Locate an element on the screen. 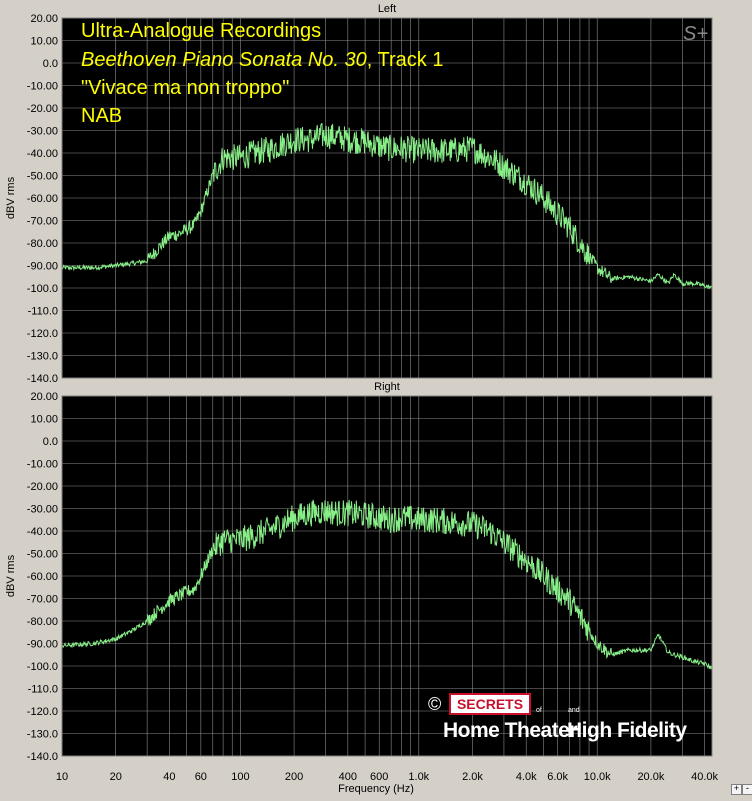 The image size is (752, 801). x-axis-label: Frequency (Hz) is located at coordinates (376, 789).